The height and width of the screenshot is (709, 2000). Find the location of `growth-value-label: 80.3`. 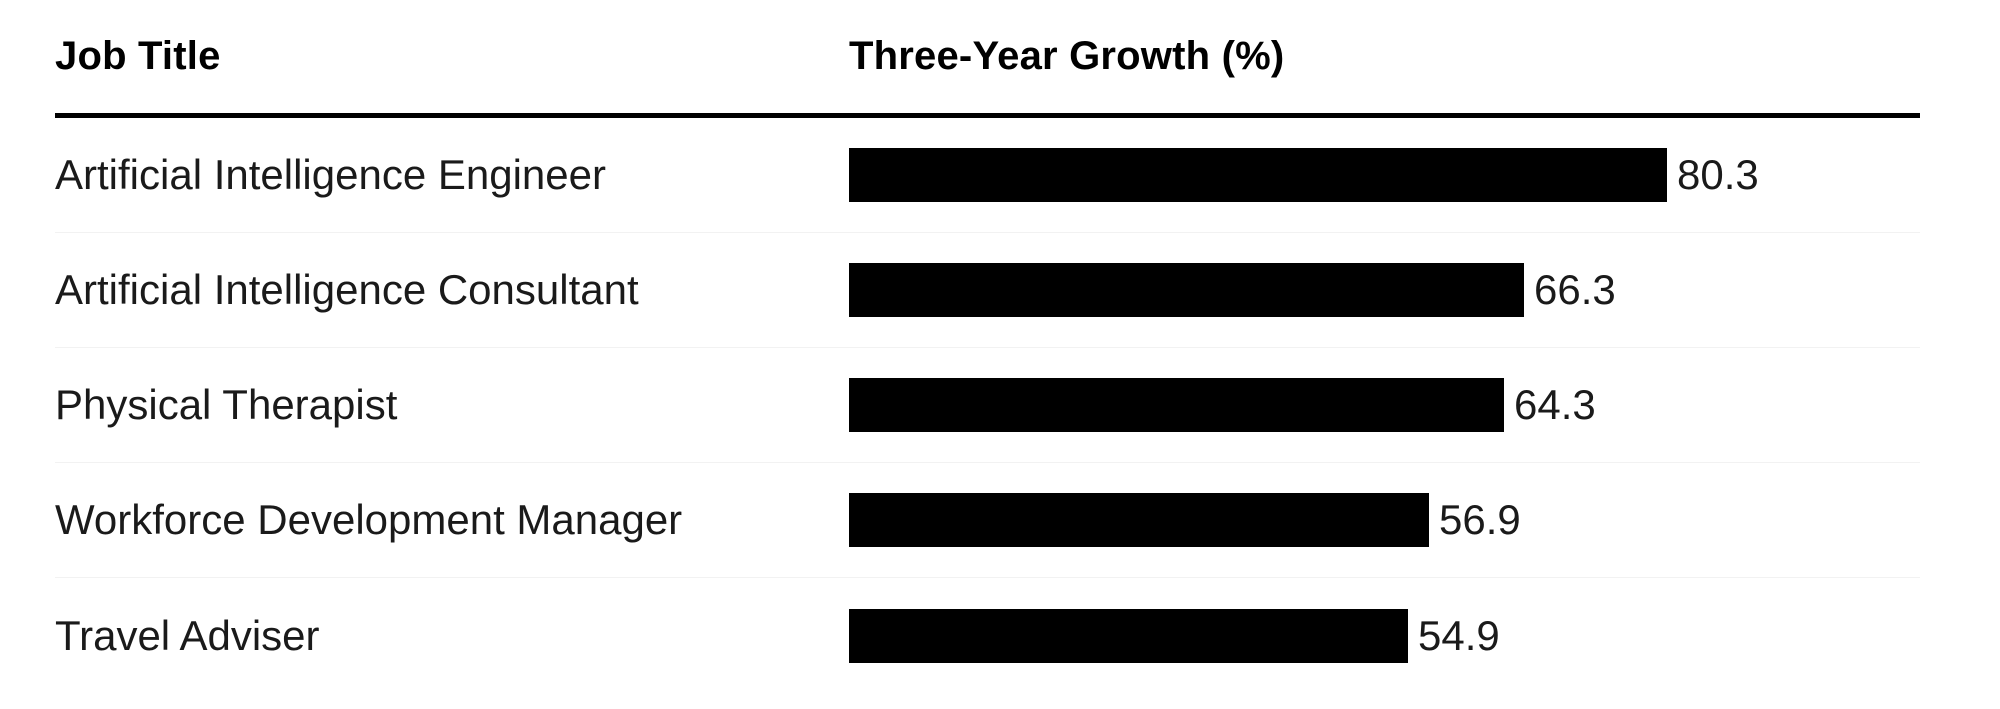

growth-value-label: 80.3 is located at coordinates (1718, 174).